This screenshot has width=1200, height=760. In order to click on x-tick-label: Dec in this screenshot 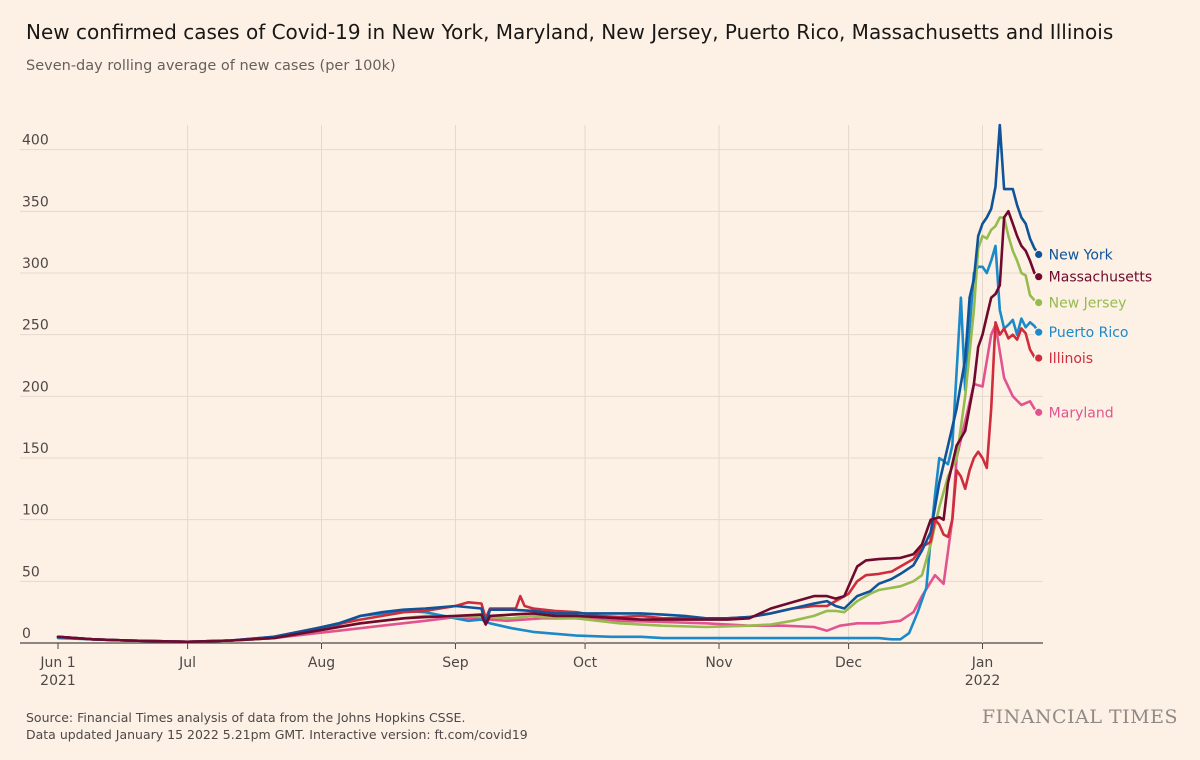, I will do `click(848, 663)`.